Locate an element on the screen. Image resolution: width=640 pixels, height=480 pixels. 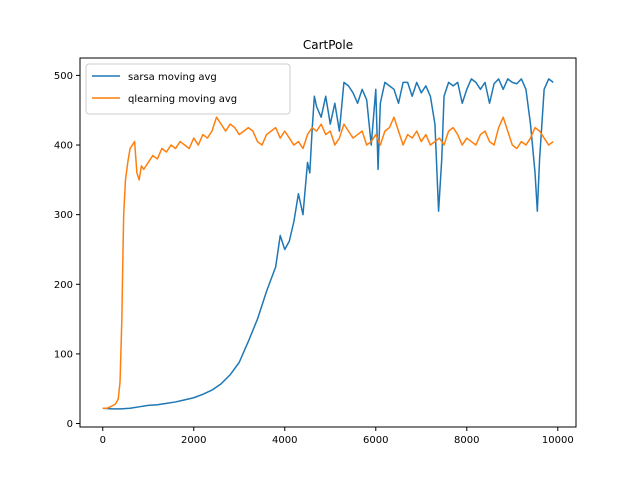
x-tick-label: 6000 is located at coordinates (375, 440).